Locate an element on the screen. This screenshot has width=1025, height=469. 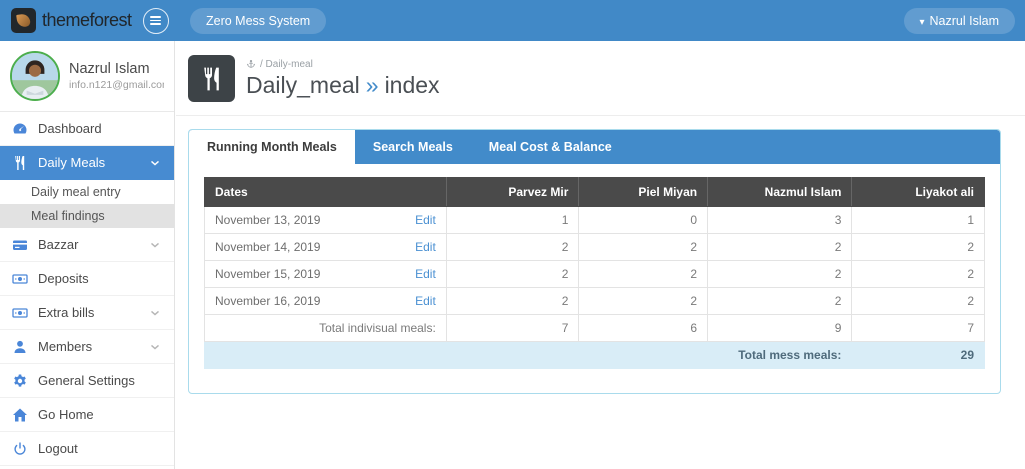
grand-total-row: Total mess meals: 29 is located at coordinates (594, 355).